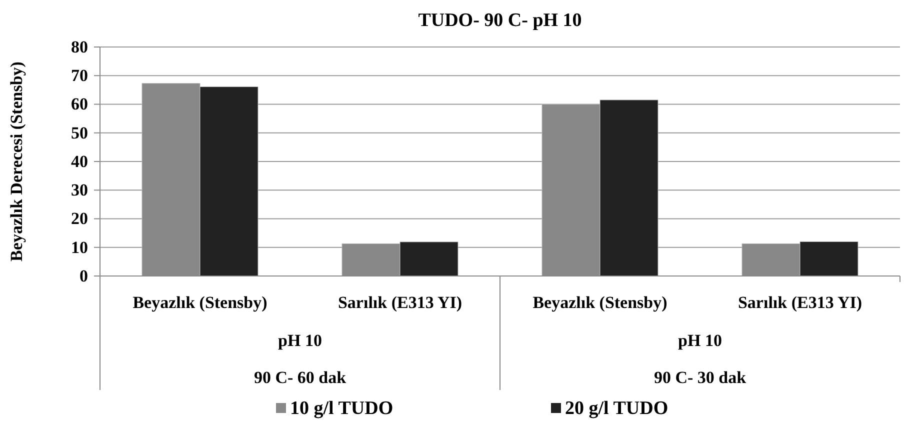 Image resolution: width=912 pixels, height=423 pixels. I want to click on y-tick-label: 30, so click(79, 190).